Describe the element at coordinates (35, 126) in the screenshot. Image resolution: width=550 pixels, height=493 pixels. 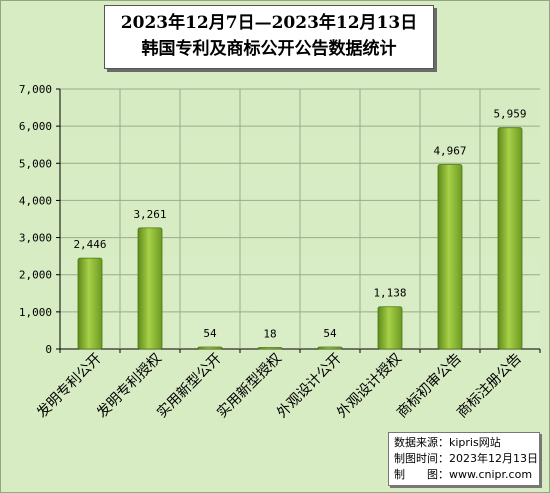
I see `y-tick-label: 6,000` at that location.